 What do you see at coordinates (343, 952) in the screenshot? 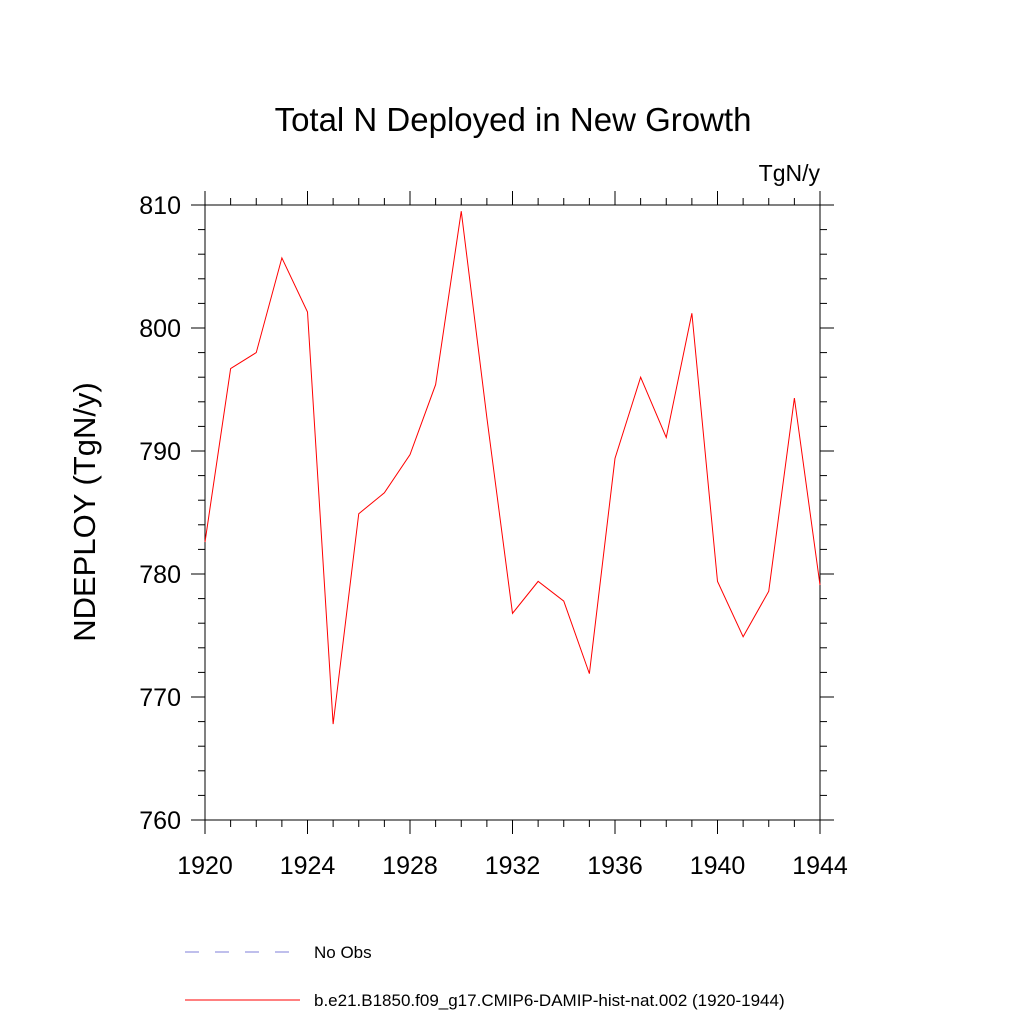
I see `legend-label: No Obs` at bounding box center [343, 952].